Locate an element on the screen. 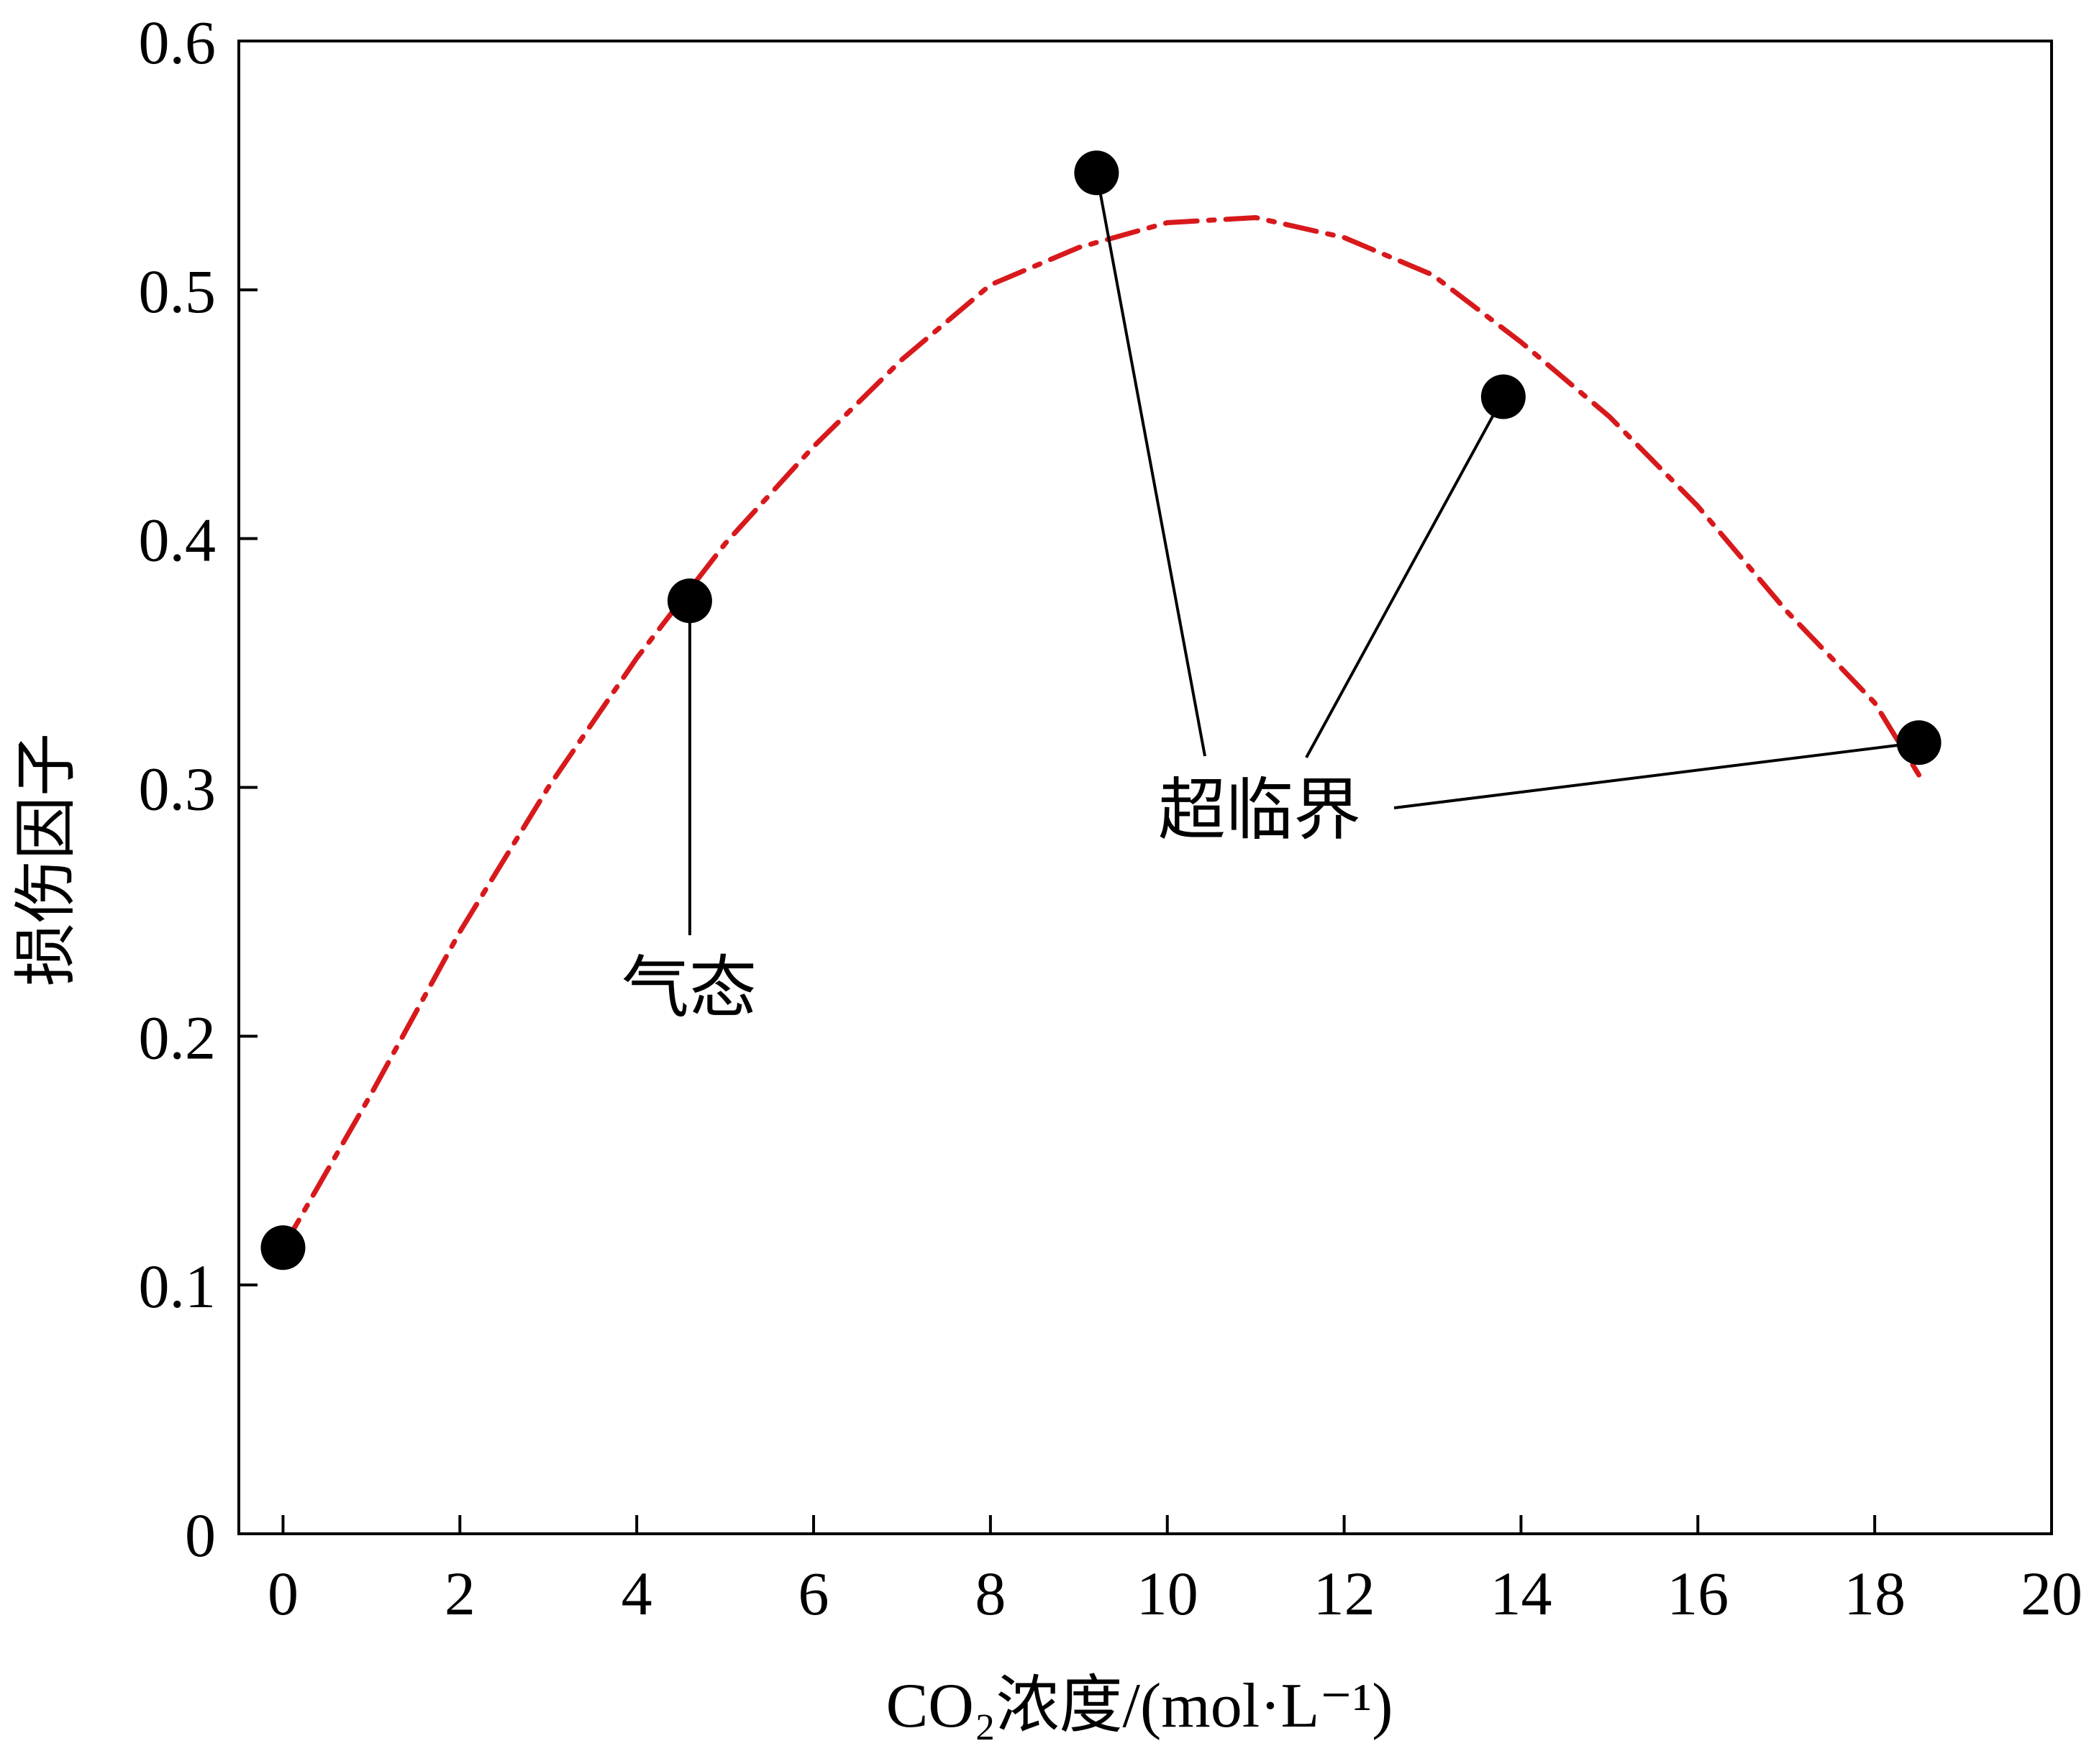 The height and width of the screenshot is (1764, 2094). x-tick-label: 4 is located at coordinates (637, 1593).